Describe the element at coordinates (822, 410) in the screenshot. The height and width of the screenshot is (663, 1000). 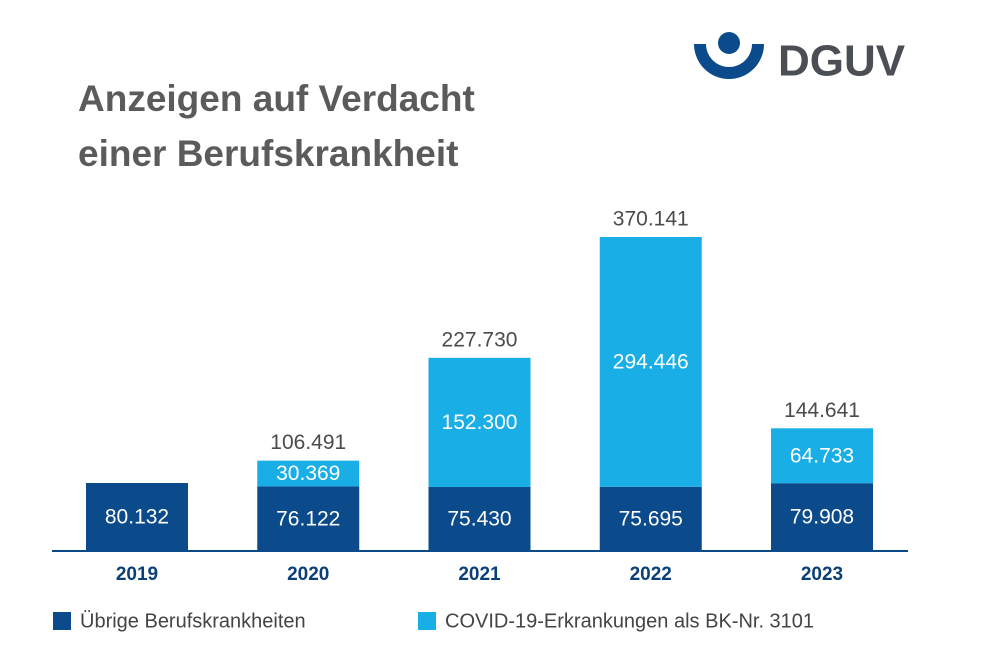
I see `total-label: 144.641` at that location.